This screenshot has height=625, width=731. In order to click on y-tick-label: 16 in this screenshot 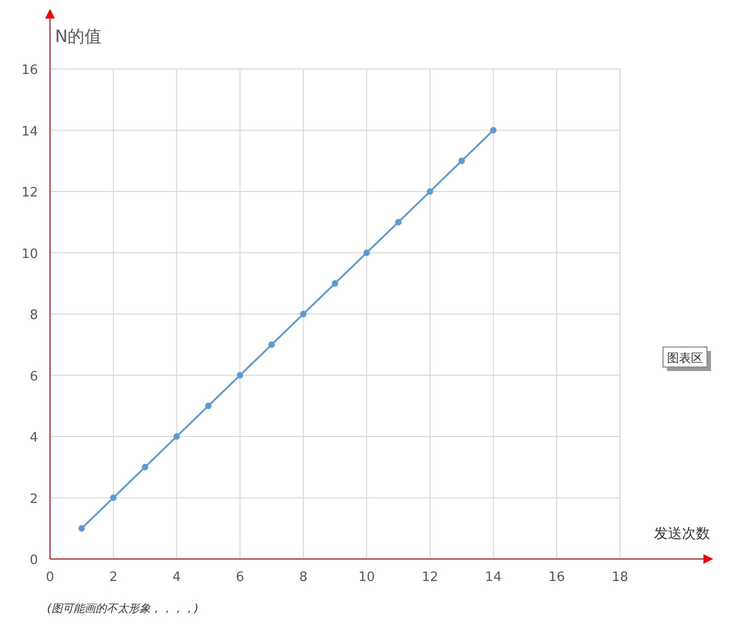, I will do `click(29, 70)`.